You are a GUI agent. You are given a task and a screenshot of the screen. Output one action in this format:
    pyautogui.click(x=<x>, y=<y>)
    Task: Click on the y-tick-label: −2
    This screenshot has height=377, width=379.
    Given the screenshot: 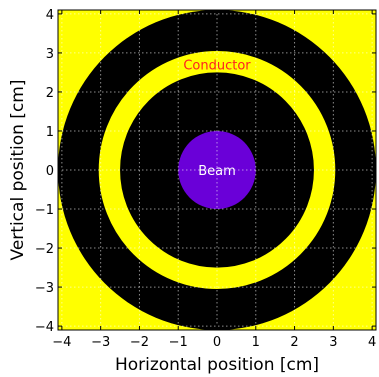 What is the action you would take?
    pyautogui.click(x=44, y=249)
    